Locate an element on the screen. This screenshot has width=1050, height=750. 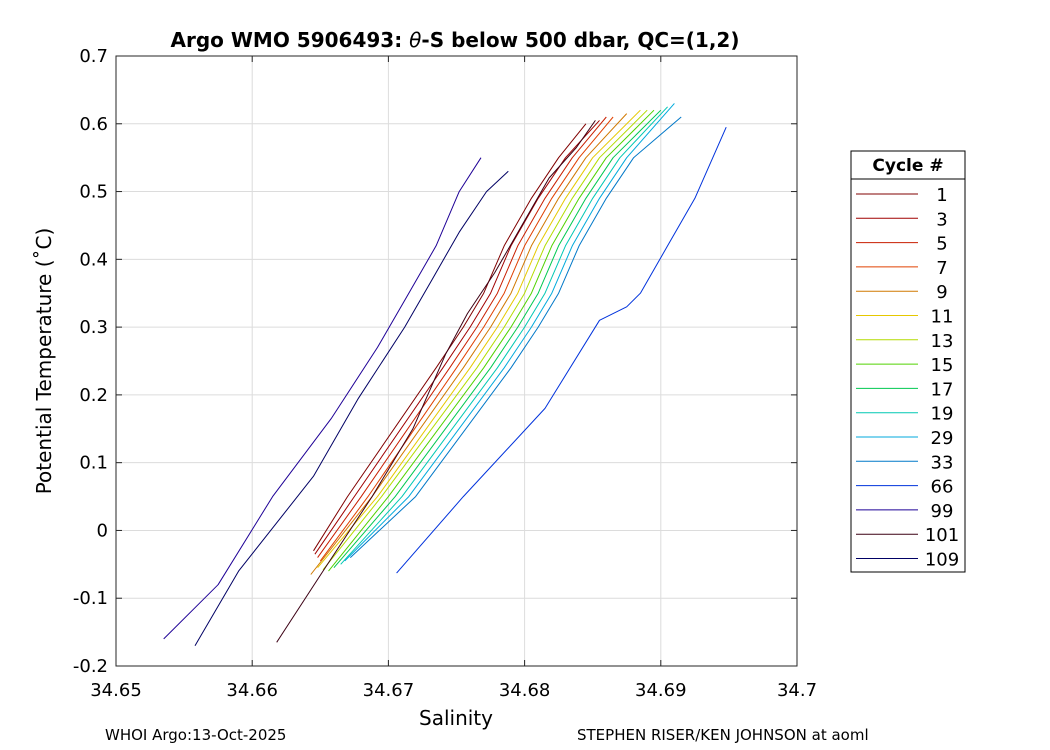
x-tick-label: 34.68 is located at coordinates (525, 690).